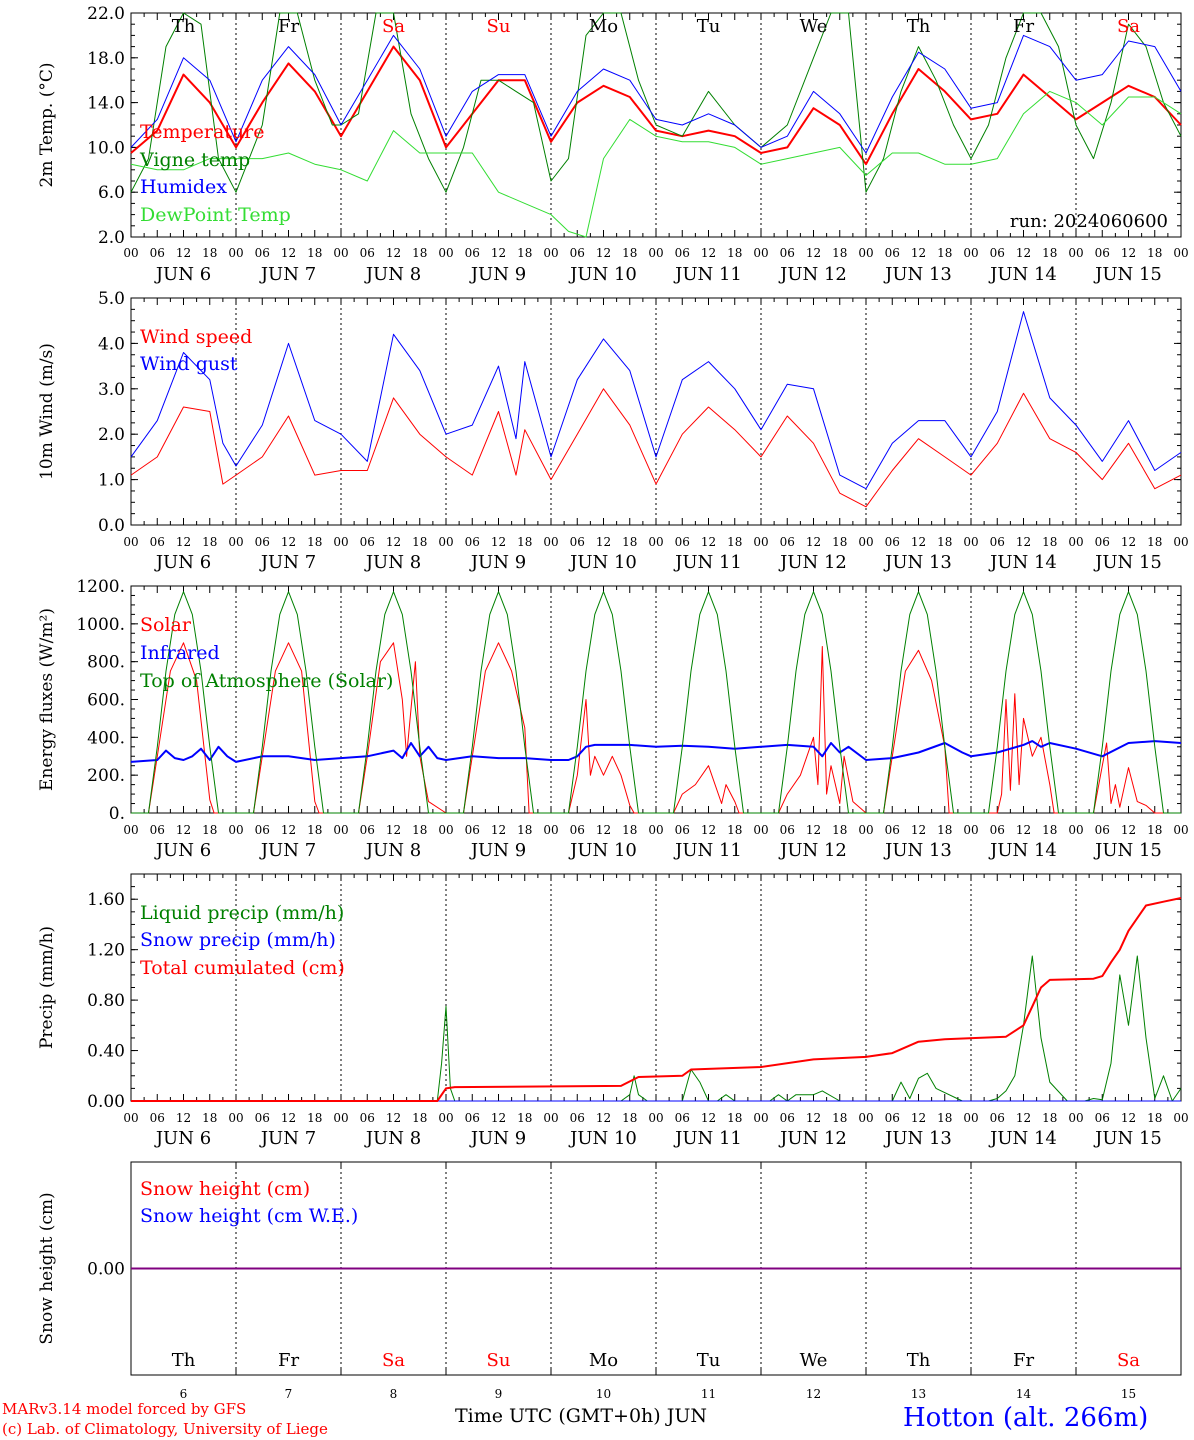  Describe the element at coordinates (47, 987) in the screenshot. I see `y-axis-label: Precip (mm/h)` at that location.